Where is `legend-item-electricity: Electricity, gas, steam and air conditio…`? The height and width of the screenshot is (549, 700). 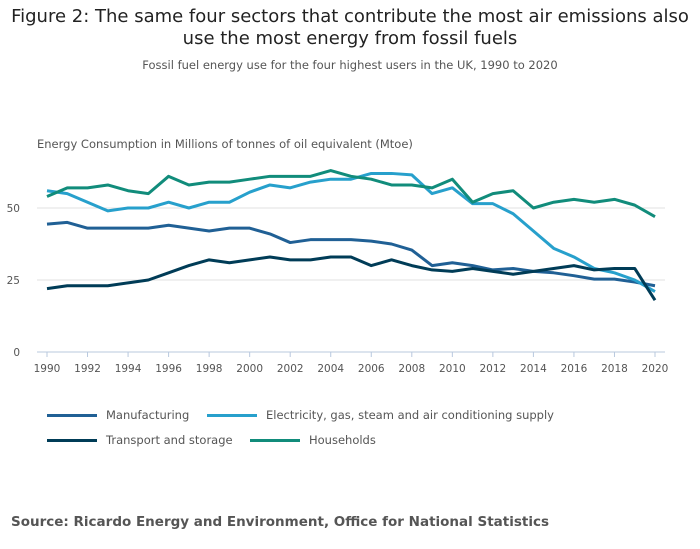 legend-item-electricity: Electricity, gas, steam and air conditio… is located at coordinates (380, 415).